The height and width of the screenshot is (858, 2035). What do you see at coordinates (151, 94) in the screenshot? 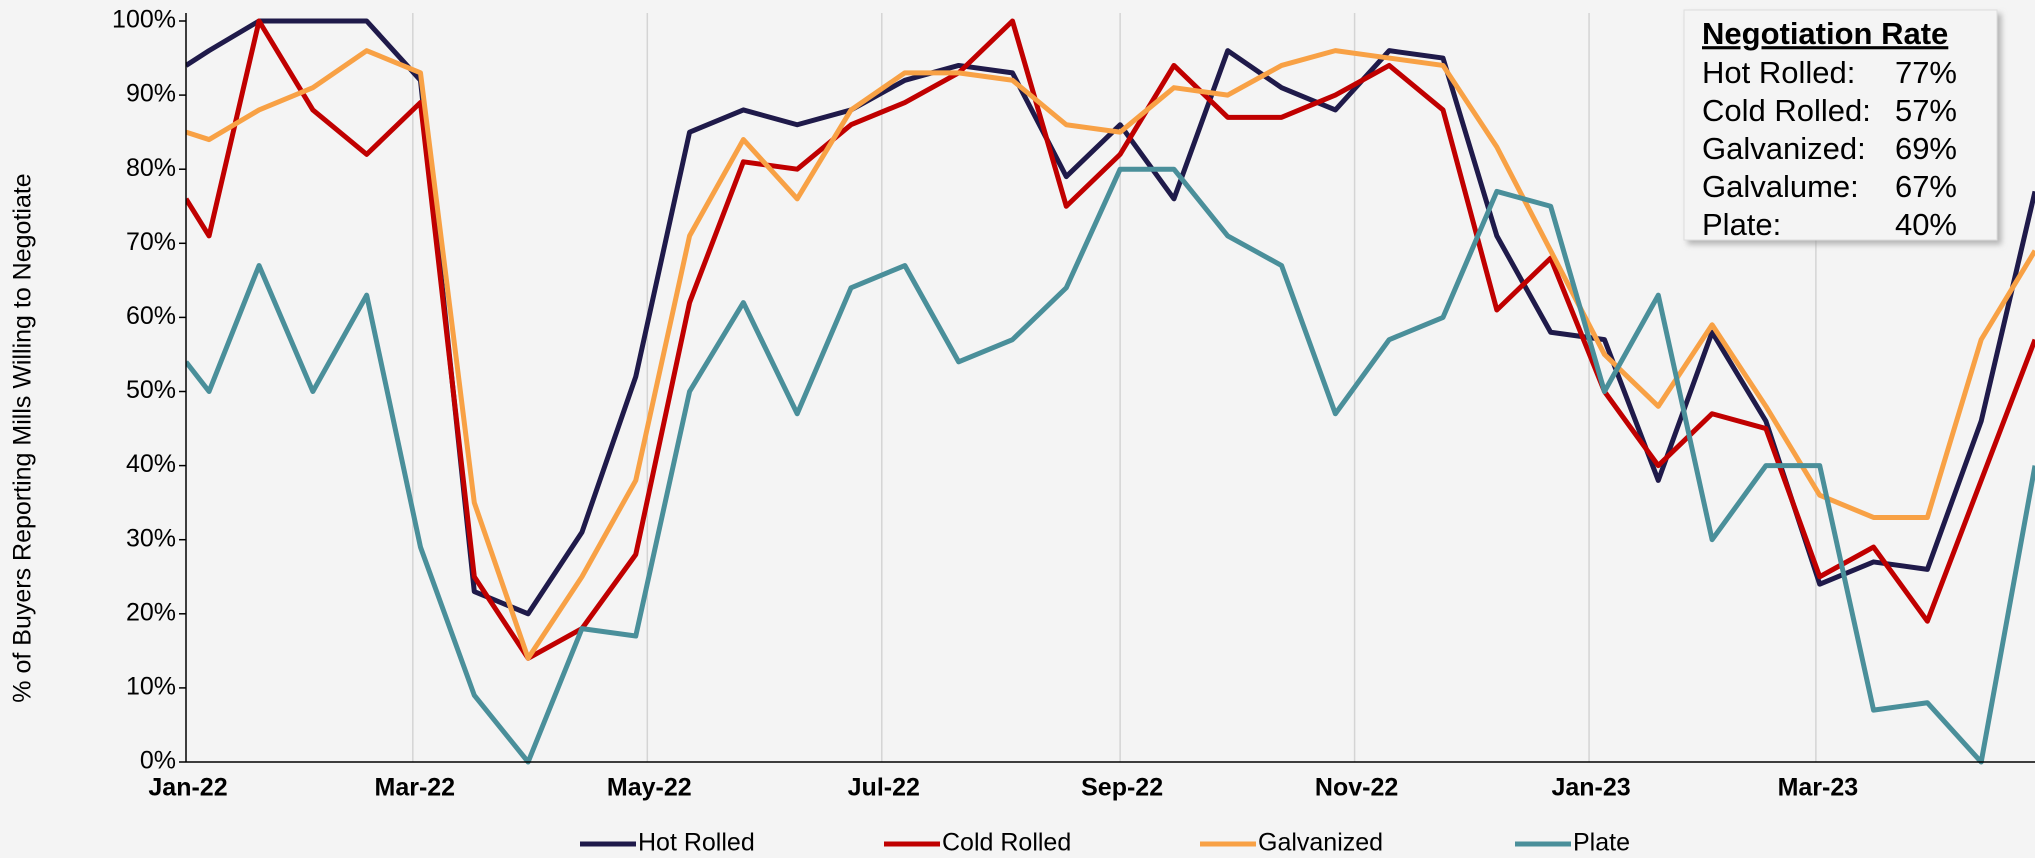
I see `y-tick-label: 90%` at bounding box center [151, 94].